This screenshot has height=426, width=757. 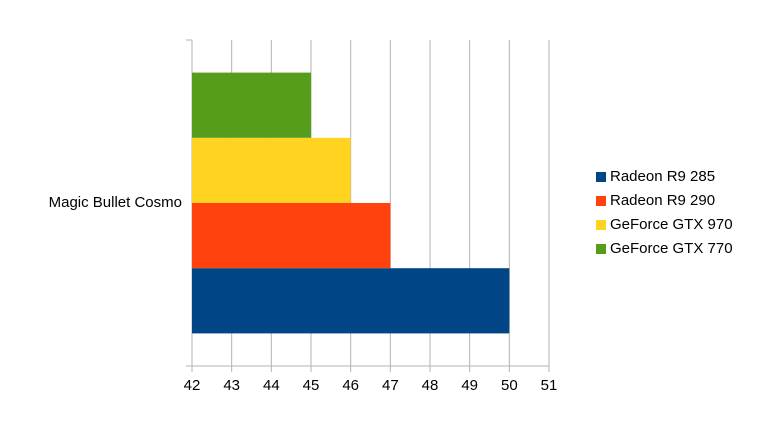 I want to click on x-tick-label: 44, so click(x=271, y=385).